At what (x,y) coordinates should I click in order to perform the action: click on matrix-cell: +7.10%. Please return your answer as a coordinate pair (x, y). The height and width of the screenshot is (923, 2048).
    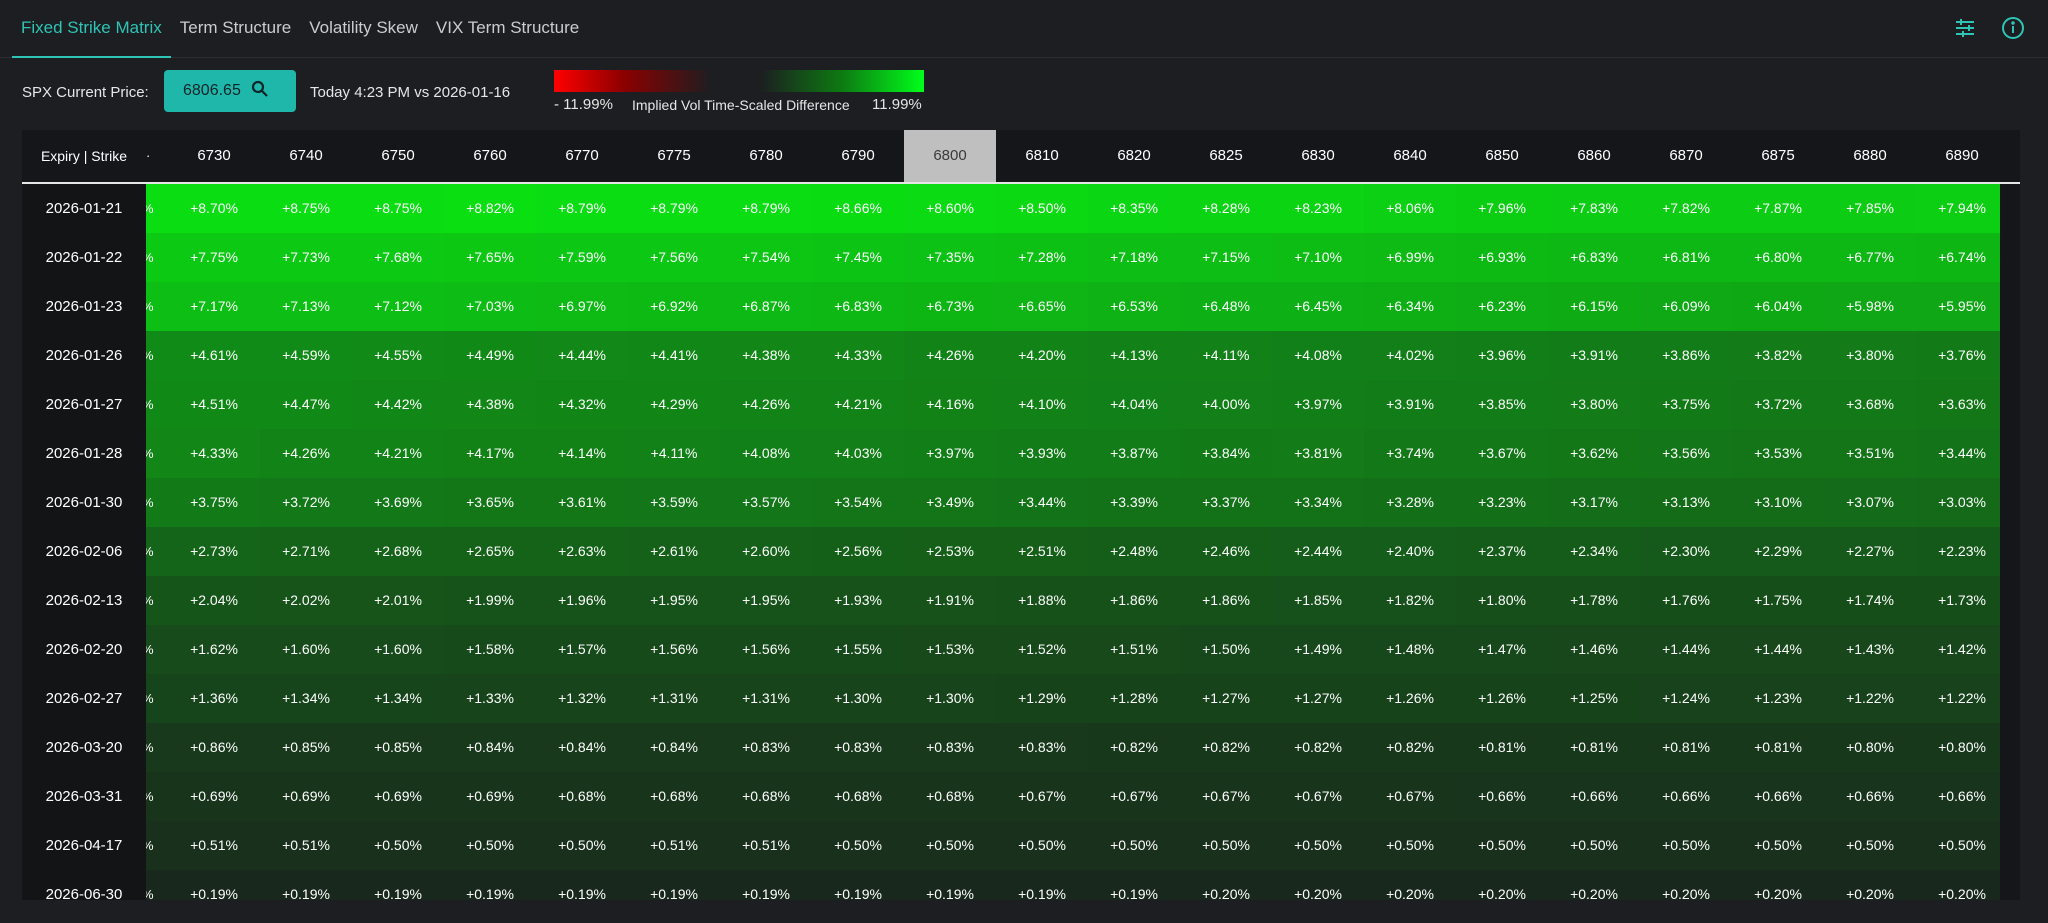
    Looking at the image, I should click on (1318, 257).